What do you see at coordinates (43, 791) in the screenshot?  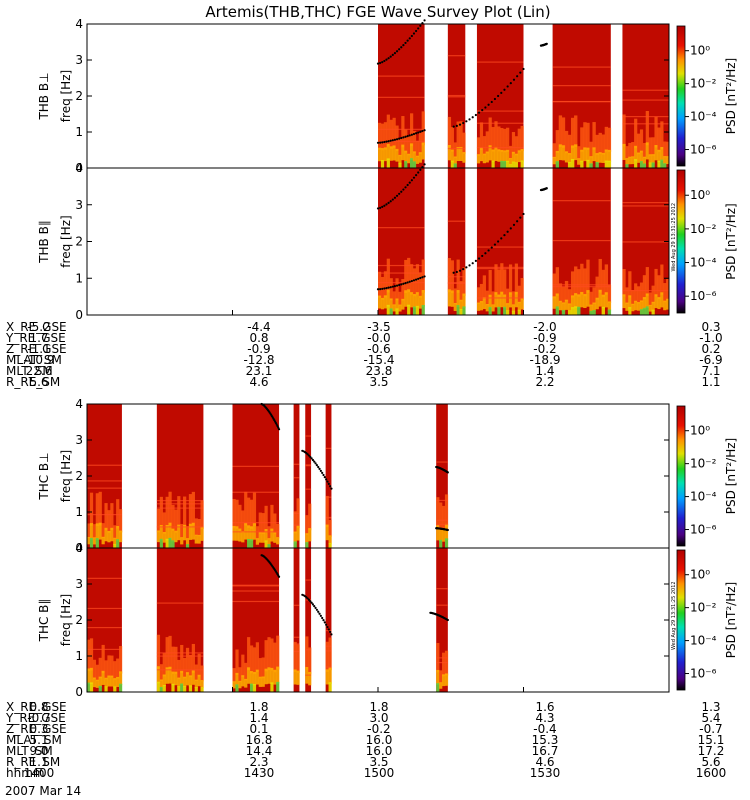 I see `date-label: 2007 Mar 14` at bounding box center [43, 791].